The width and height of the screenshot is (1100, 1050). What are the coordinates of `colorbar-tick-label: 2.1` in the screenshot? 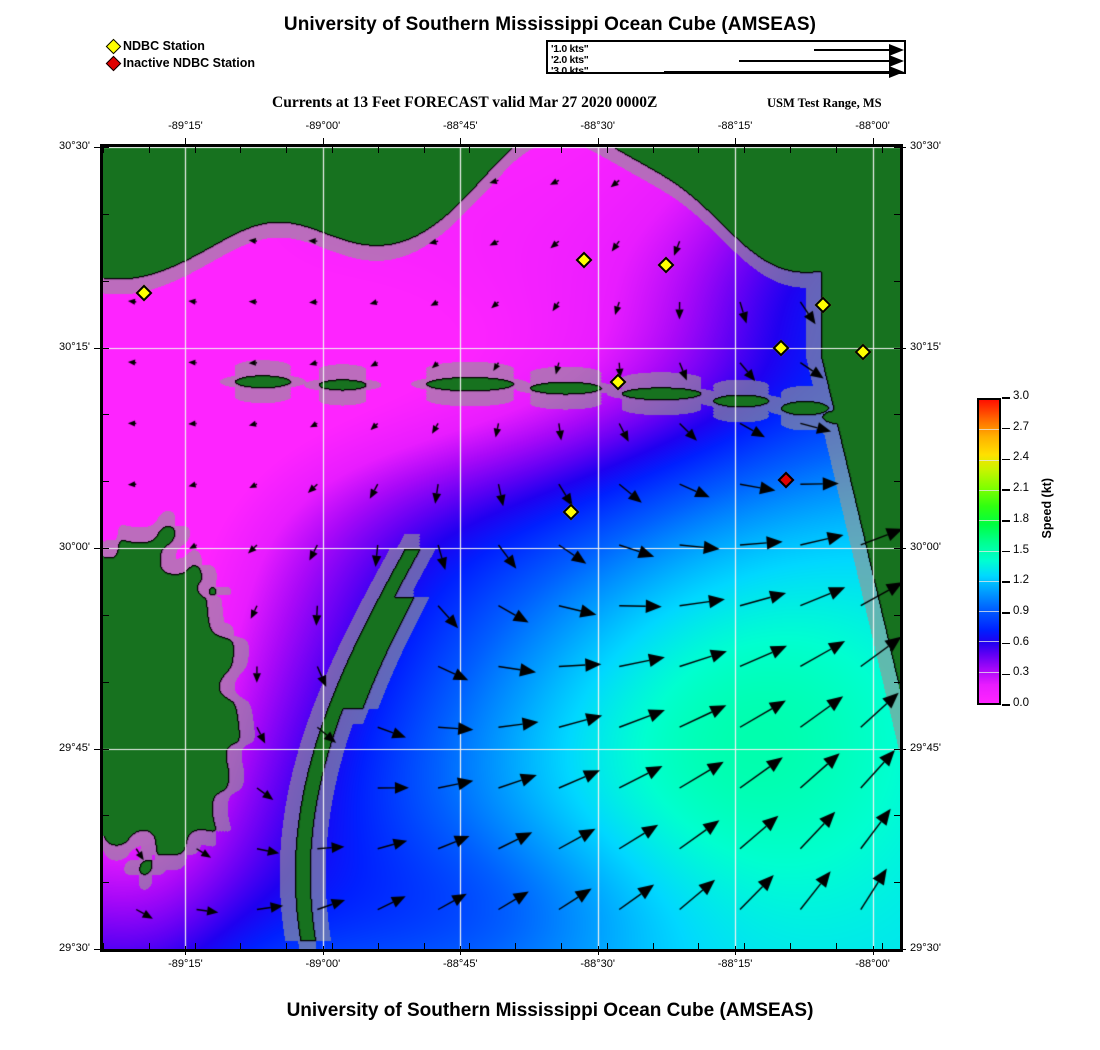 It's located at (1021, 488).